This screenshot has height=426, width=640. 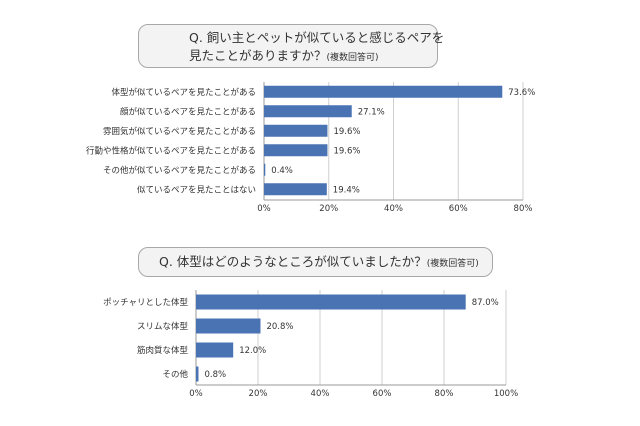 I want to click on data-label: 20.8%, so click(x=279, y=327).